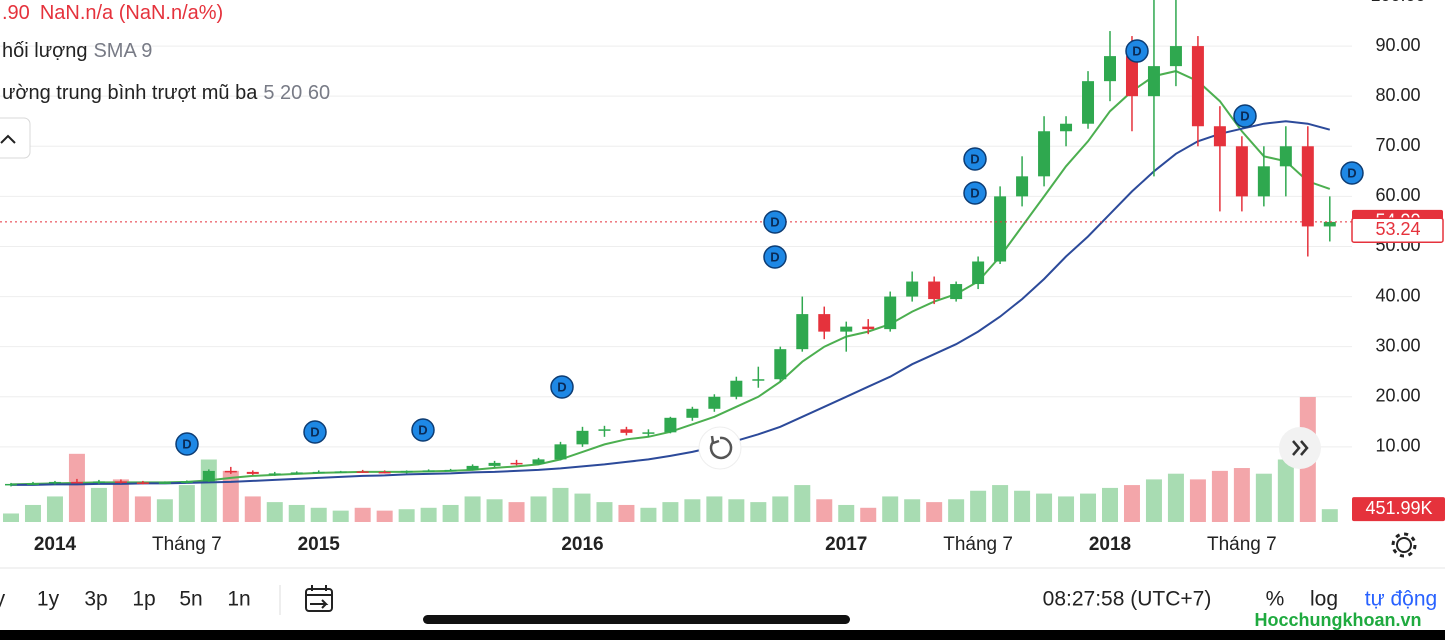  I want to click on log-toggle: log, so click(1324, 599).